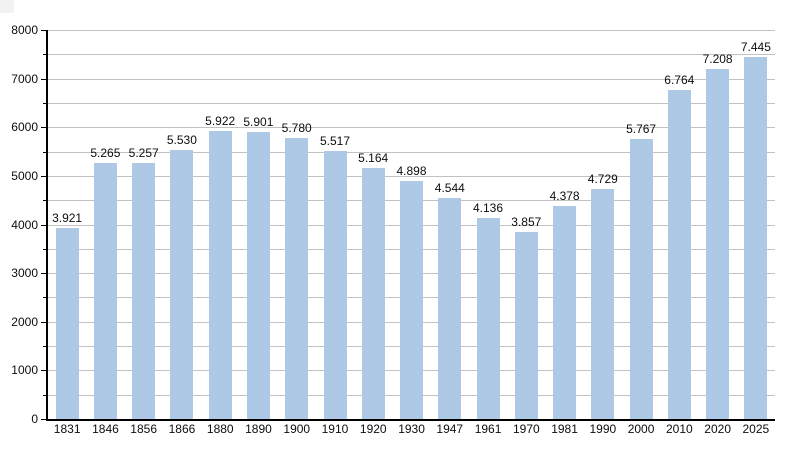 The width and height of the screenshot is (800, 450). What do you see at coordinates (718, 243) in the screenshot?
I see `bar-2020` at bounding box center [718, 243].